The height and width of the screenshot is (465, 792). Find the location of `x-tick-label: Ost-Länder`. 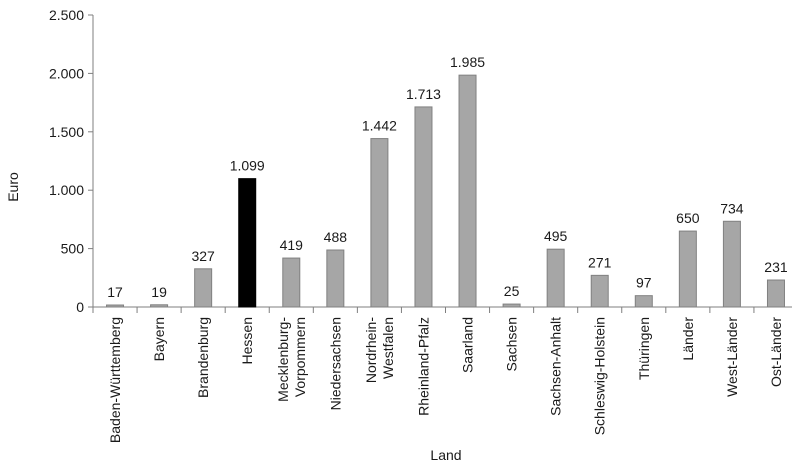

x-tick-label: Ost-Länder is located at coordinates (776, 352).